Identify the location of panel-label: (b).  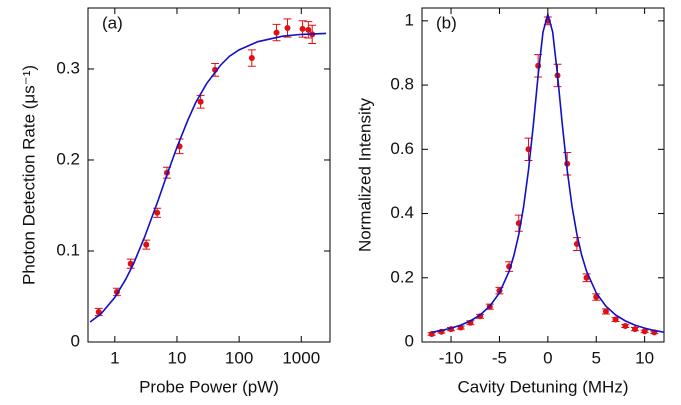
(446, 22).